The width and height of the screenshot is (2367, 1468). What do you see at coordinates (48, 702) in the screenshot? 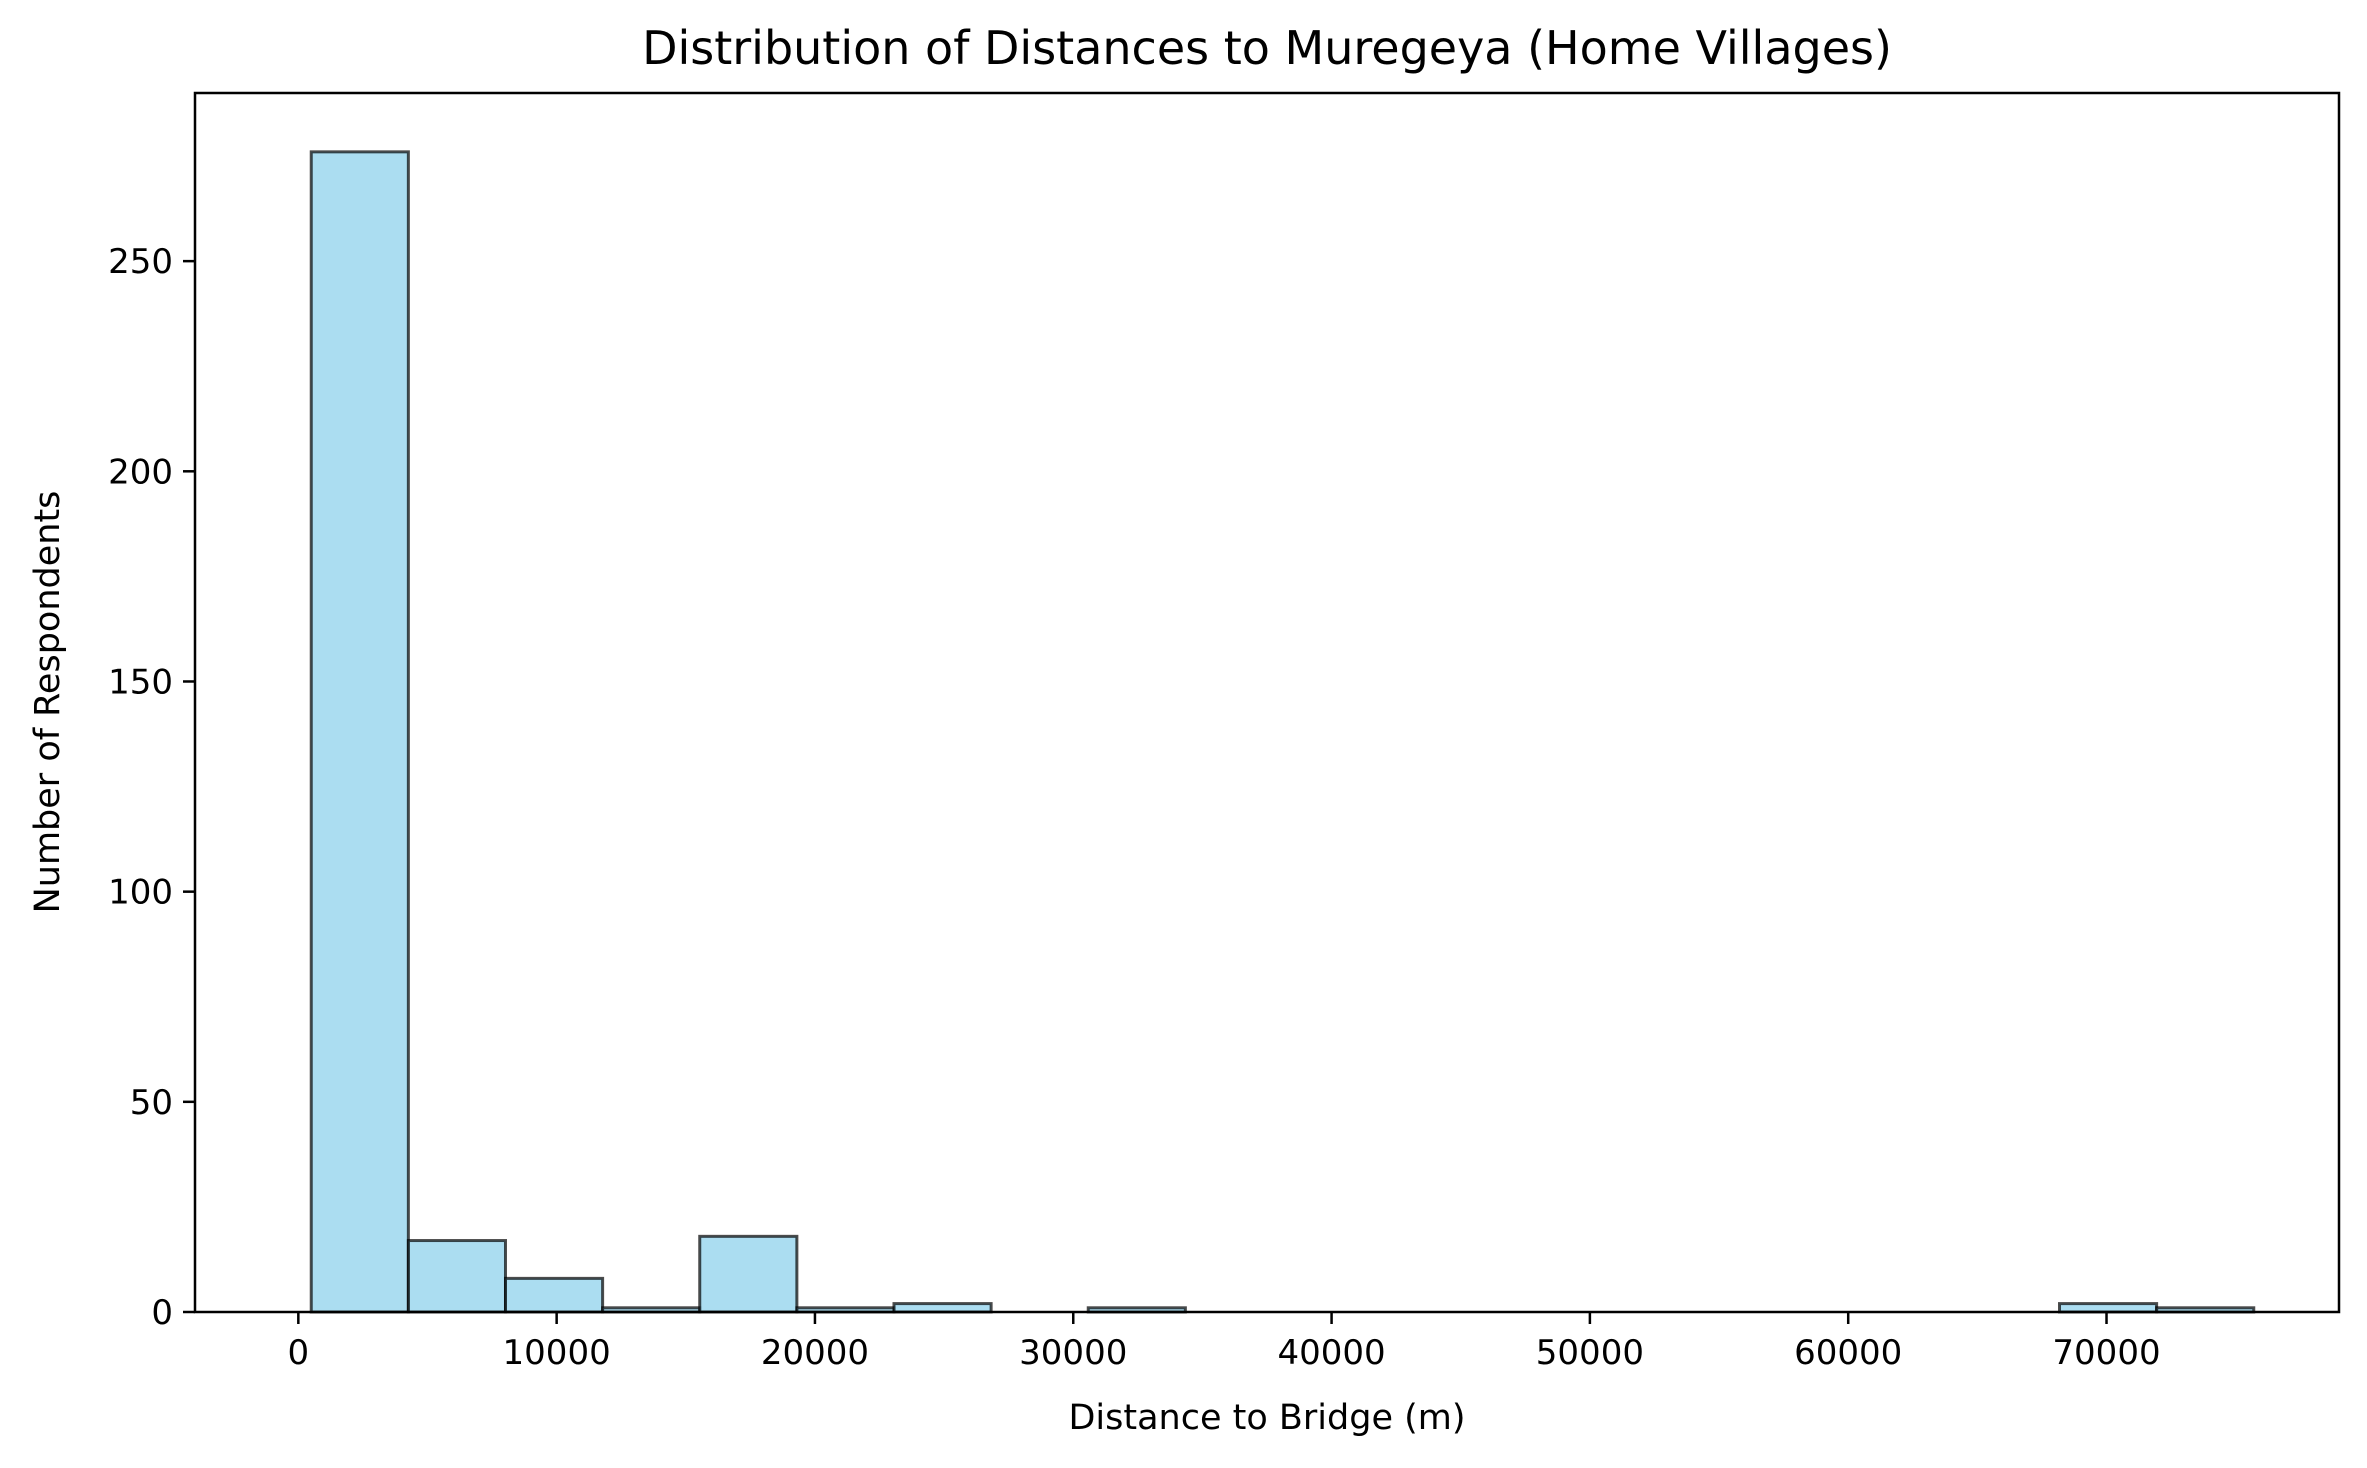
I see `y-axis-label: Number of Respondents` at bounding box center [48, 702].